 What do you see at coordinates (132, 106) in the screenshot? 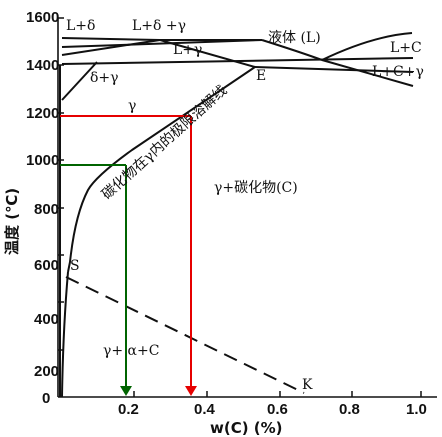
I see `label-gamma: γ` at bounding box center [132, 106].